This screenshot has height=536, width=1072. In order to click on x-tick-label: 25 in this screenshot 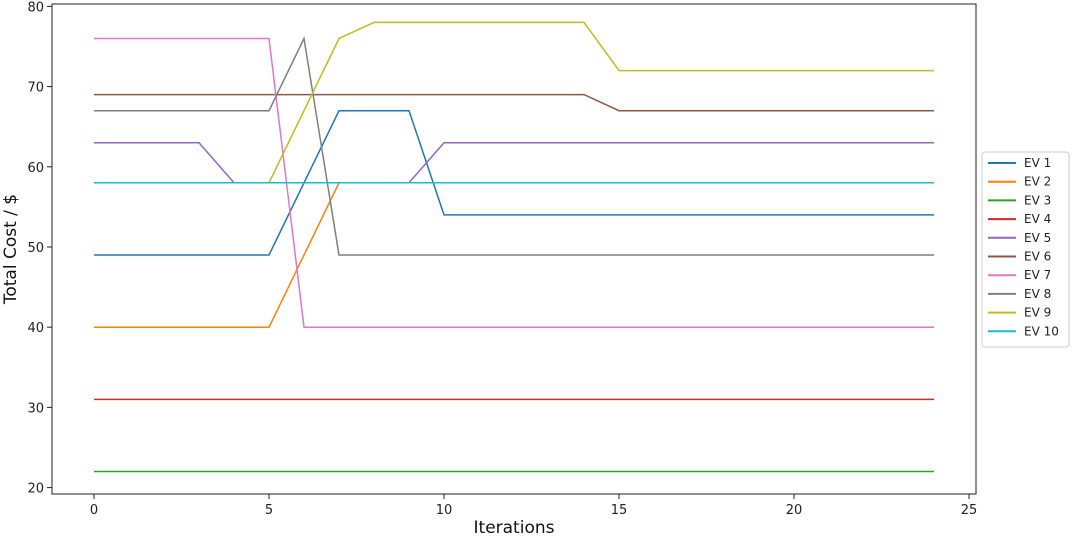, I will do `click(969, 510)`.